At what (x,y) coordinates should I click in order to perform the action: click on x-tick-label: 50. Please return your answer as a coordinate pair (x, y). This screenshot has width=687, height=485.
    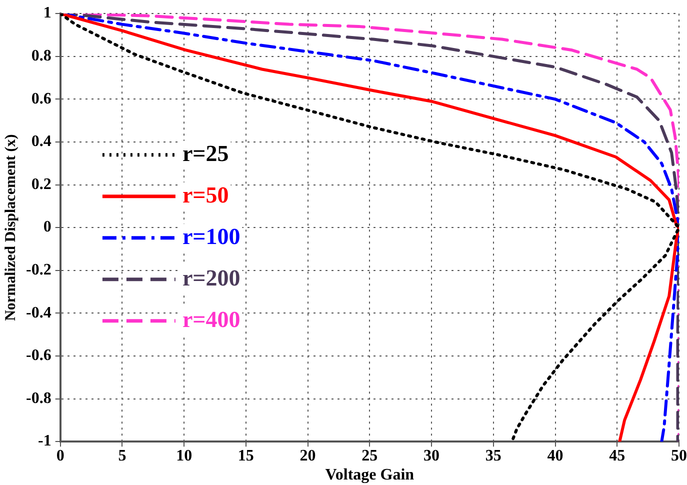
    Looking at the image, I should click on (679, 455).